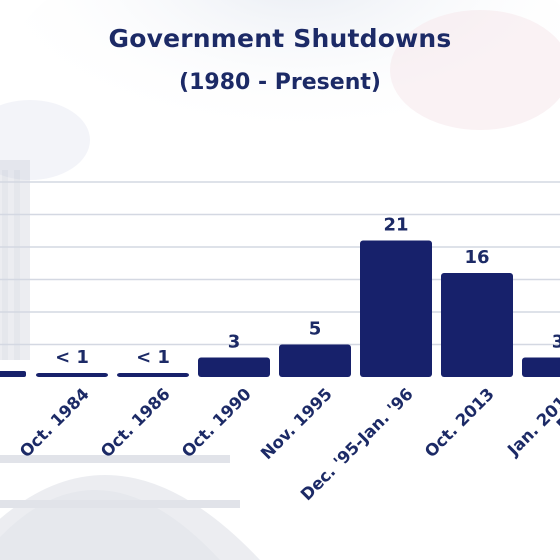 Image resolution: width=560 pixels, height=560 pixels. I want to click on x-tick-label: Oct. 1984, so click(54, 422).